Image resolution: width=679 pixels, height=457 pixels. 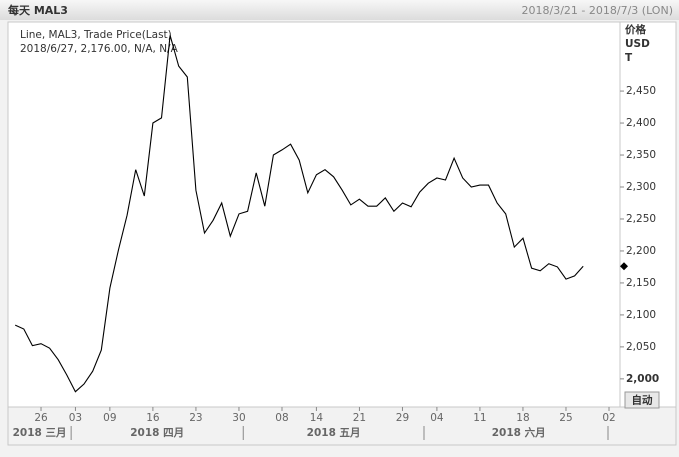 What do you see at coordinates (641, 283) in the screenshot?
I see `y-tick-label: 2,150` at bounding box center [641, 283].